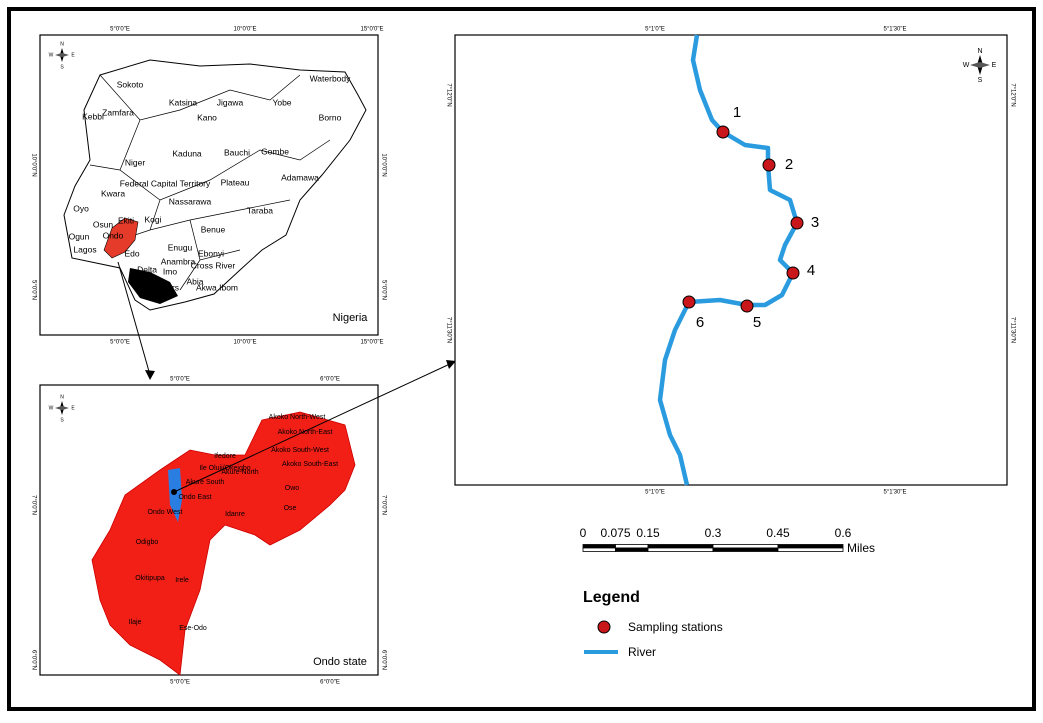 This screenshot has width=1043, height=723. I want to click on state-label: Bauchi, so click(237, 152).